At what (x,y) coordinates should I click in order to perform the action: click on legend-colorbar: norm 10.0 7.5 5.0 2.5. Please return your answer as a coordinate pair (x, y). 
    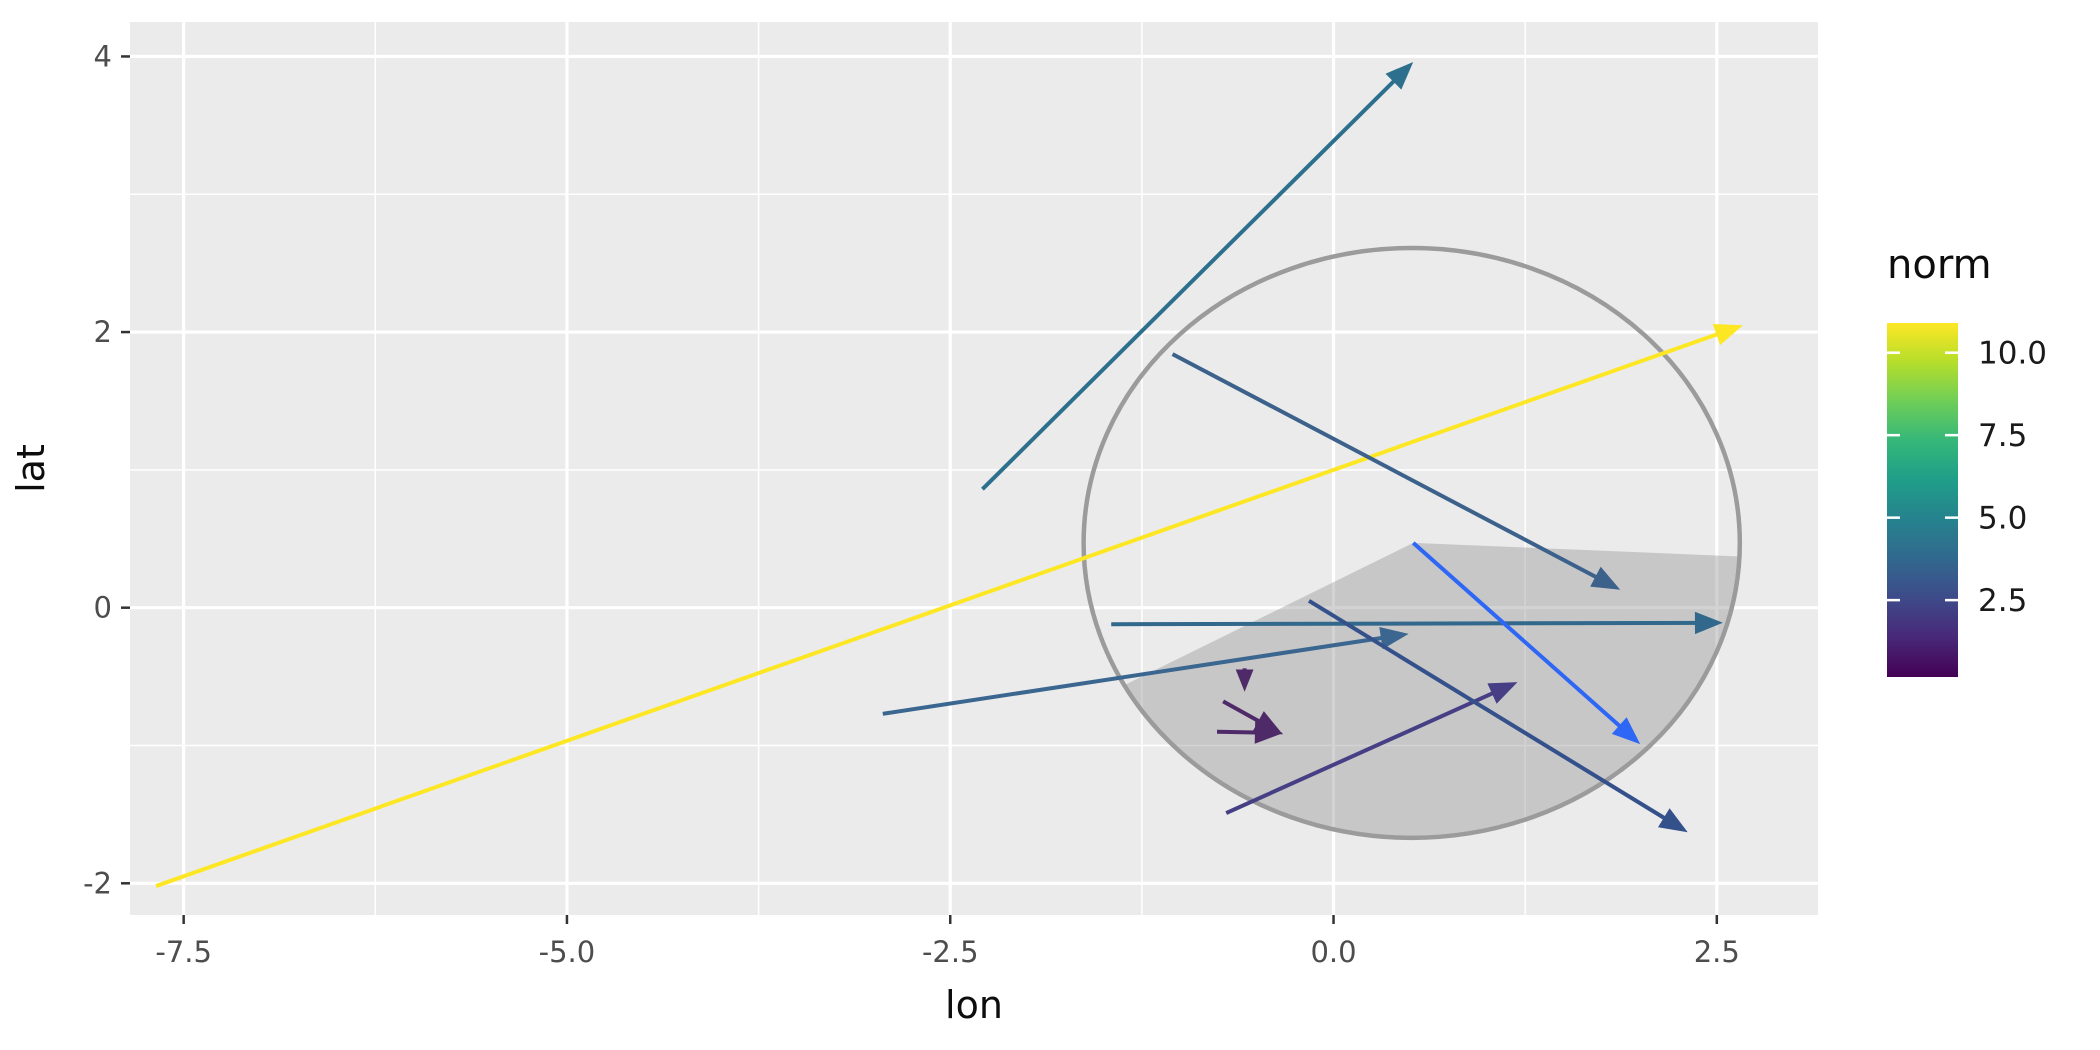
    Looking at the image, I should click on (1967, 459).